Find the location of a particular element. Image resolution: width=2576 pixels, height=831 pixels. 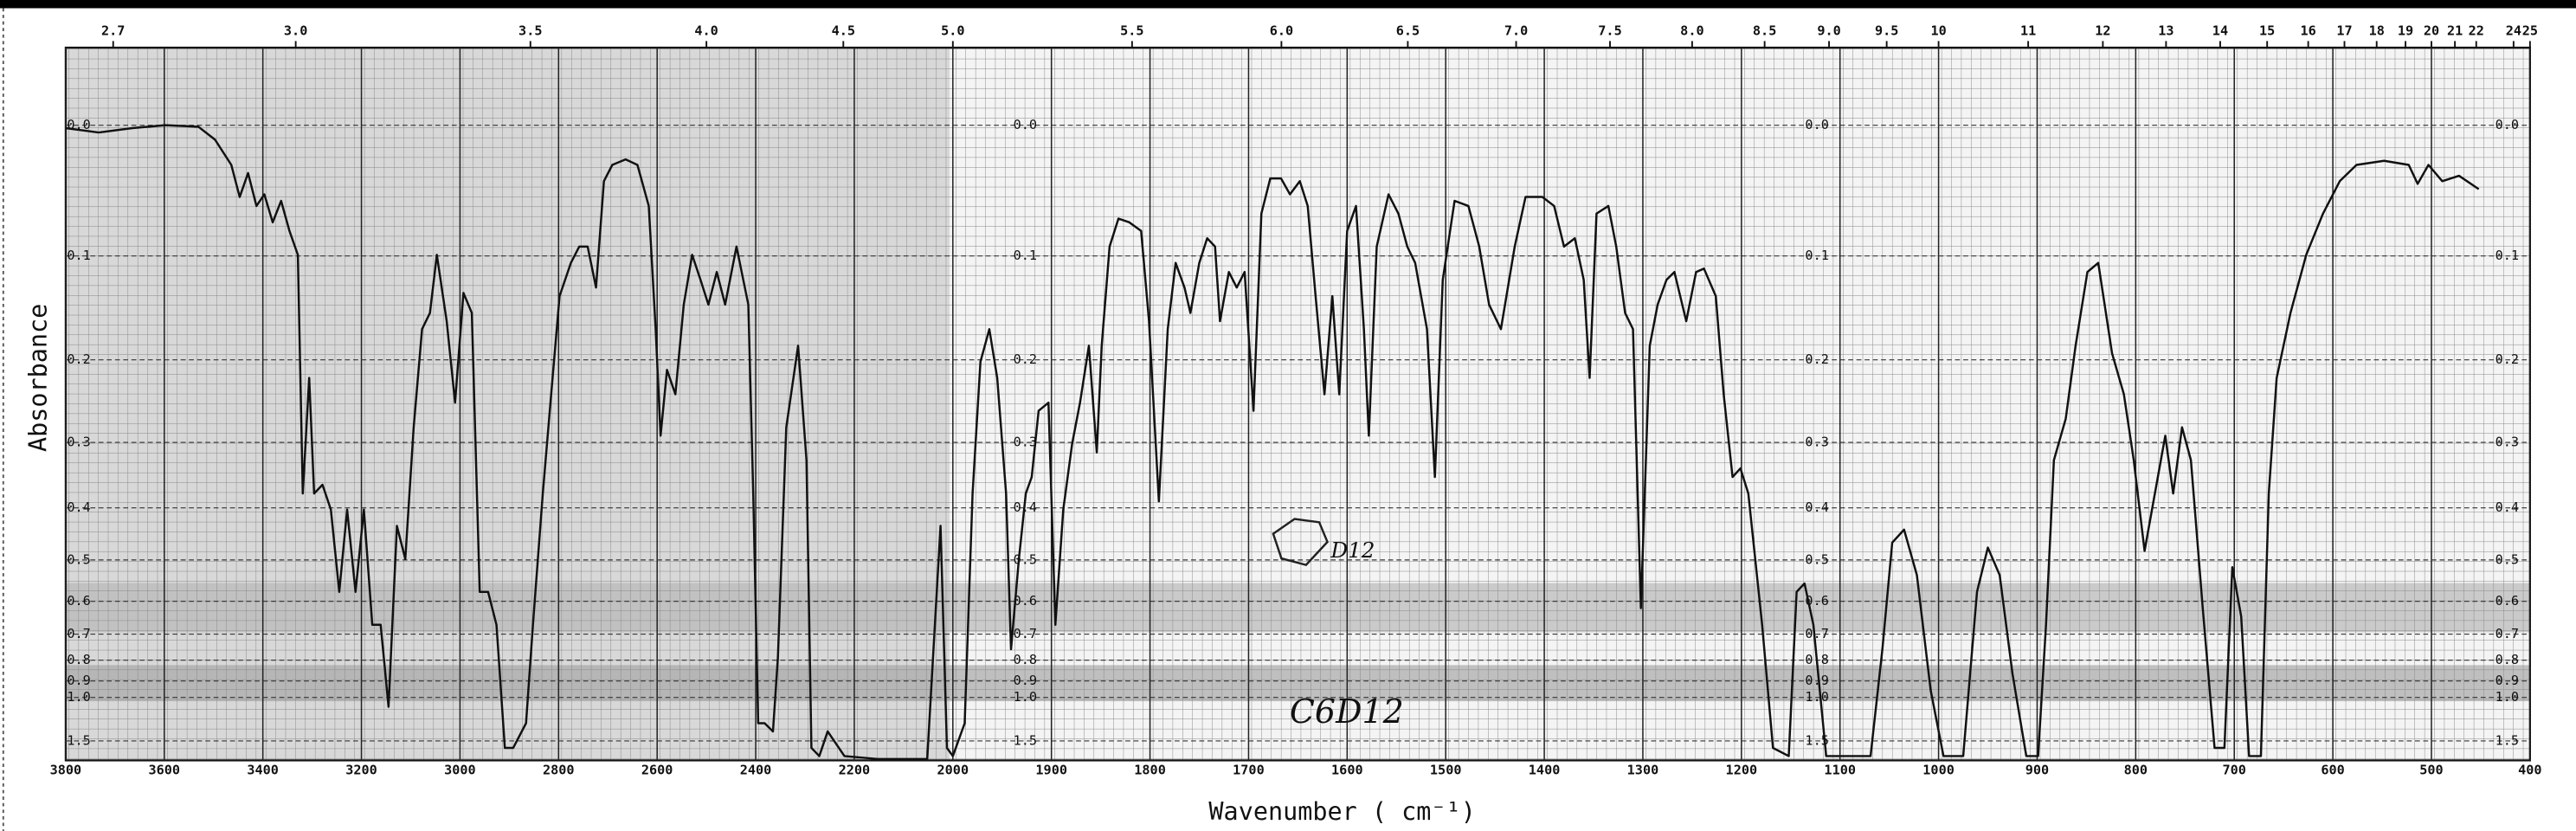

x-tick-label: 700 is located at coordinates (2234, 769).